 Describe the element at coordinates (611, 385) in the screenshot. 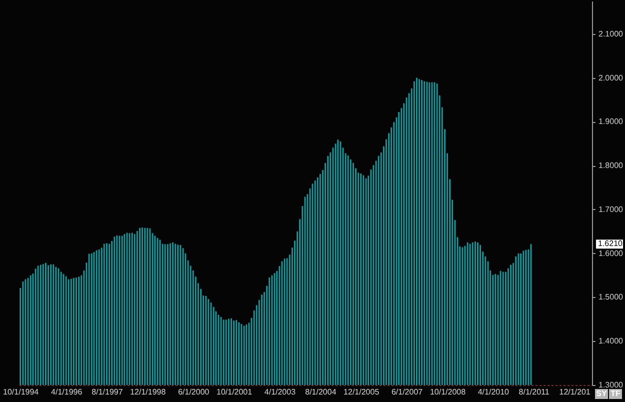

I see `y-tick-label: 1.3000` at that location.